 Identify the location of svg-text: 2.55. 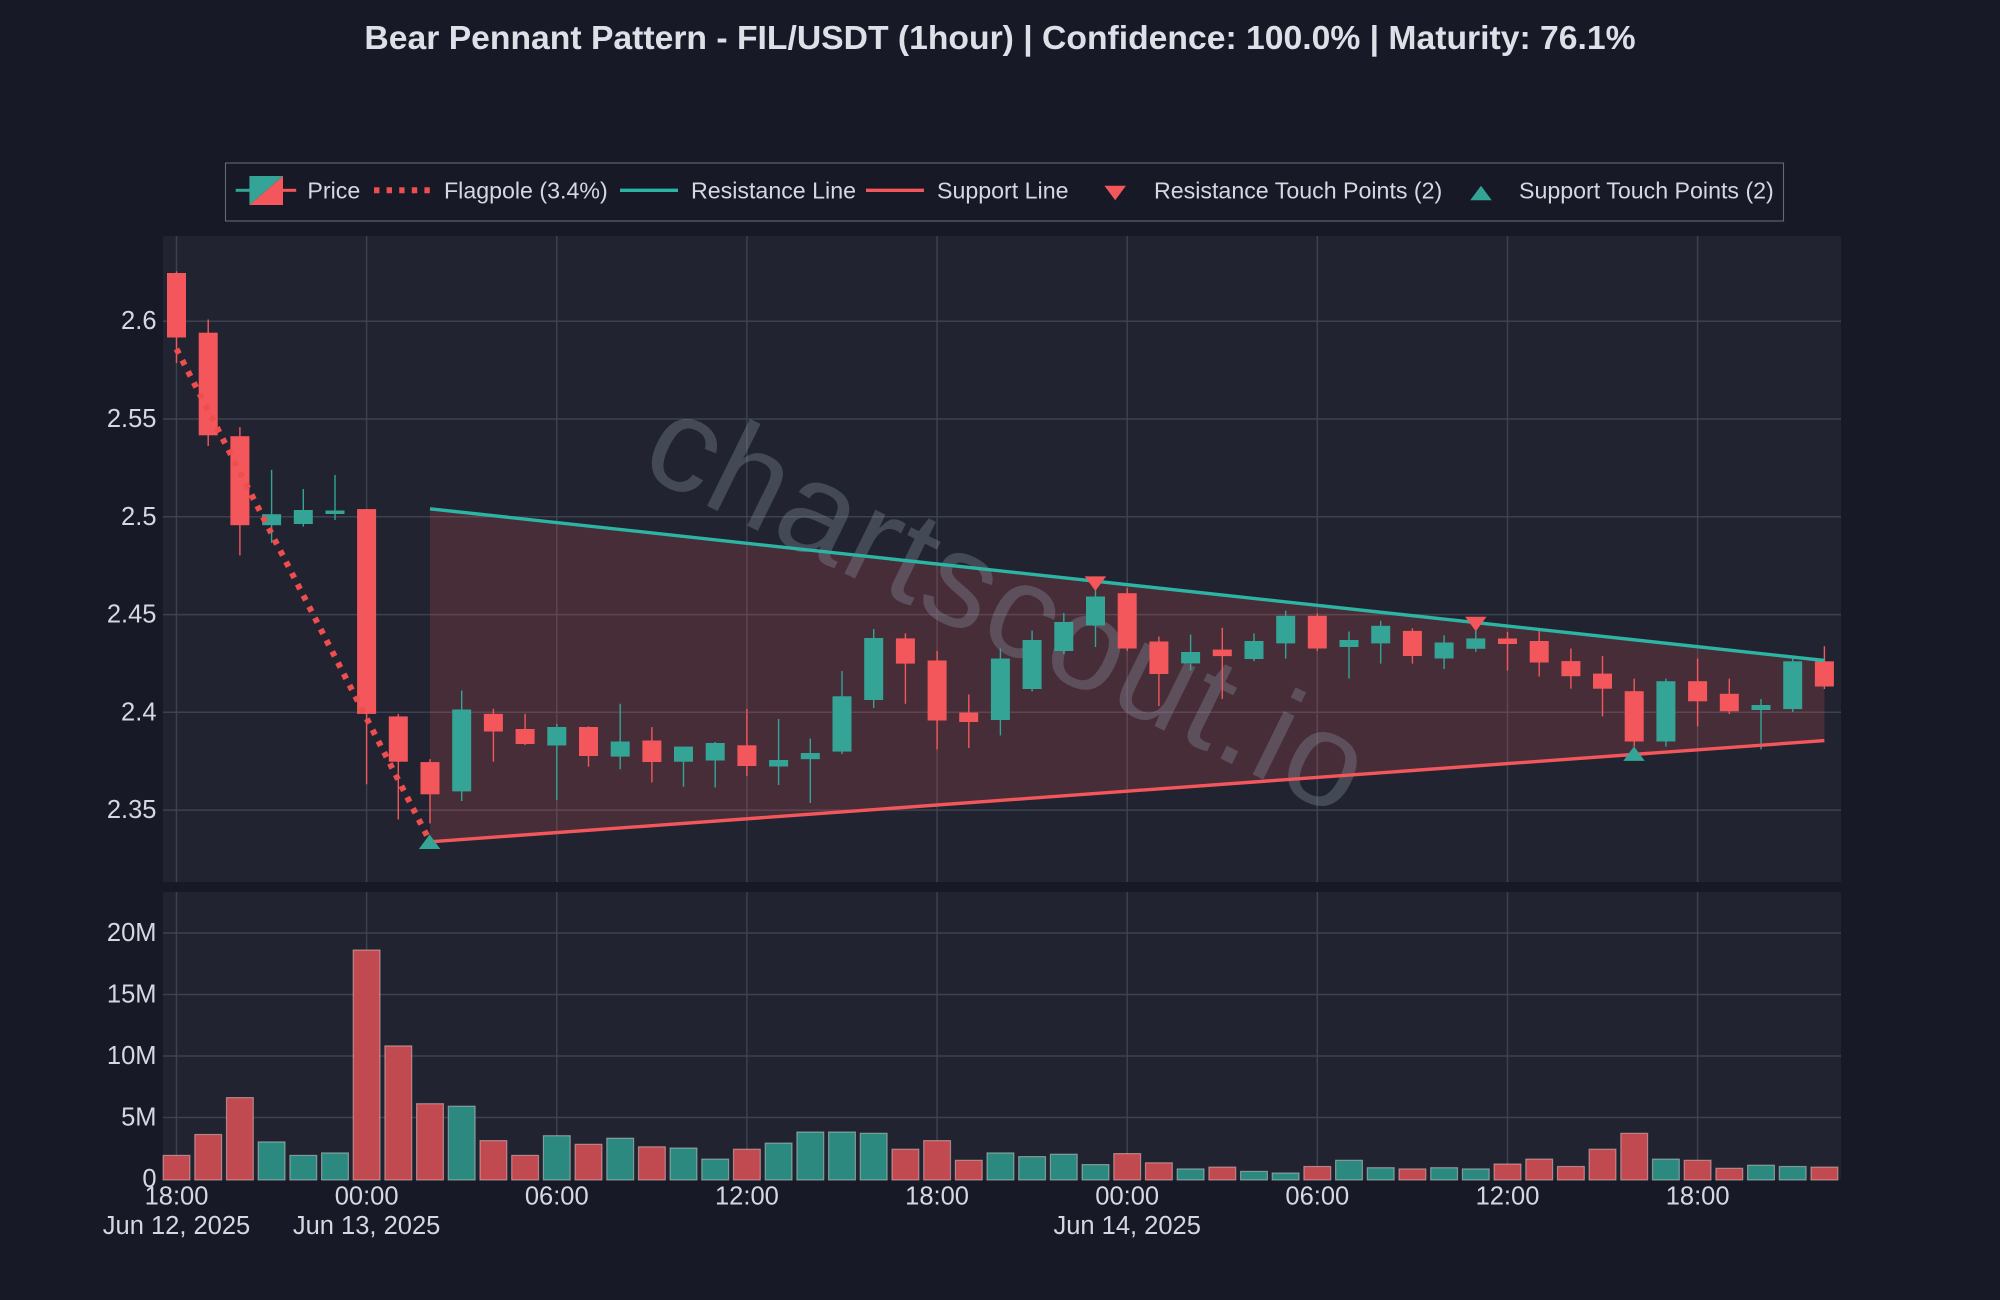
(132, 419).